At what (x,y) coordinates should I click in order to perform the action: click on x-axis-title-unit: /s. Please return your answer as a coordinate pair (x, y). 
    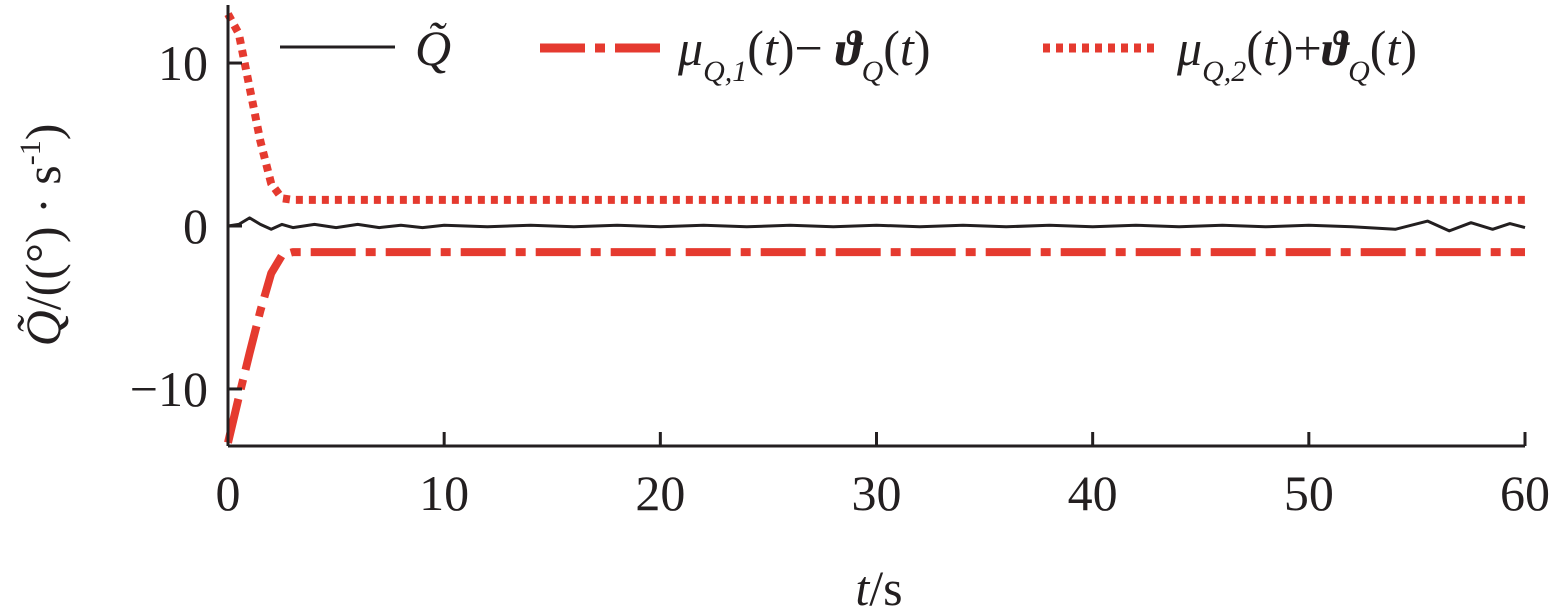
    Looking at the image, I should click on (885, 585).